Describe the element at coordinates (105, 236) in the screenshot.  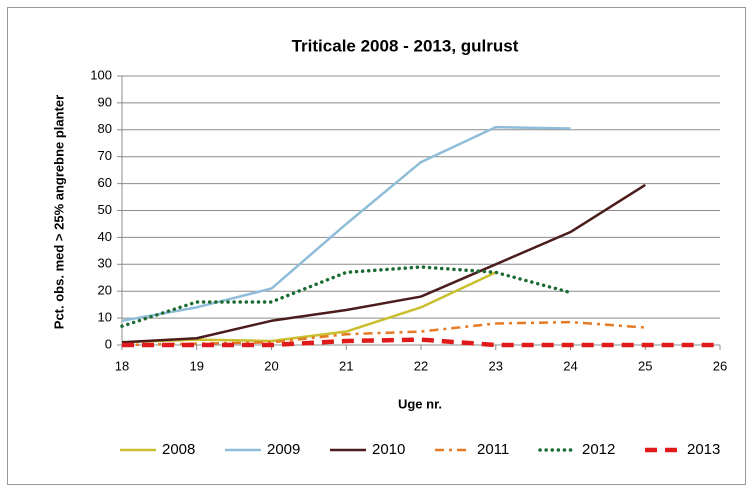
I see `y-tick-label: 40` at that location.